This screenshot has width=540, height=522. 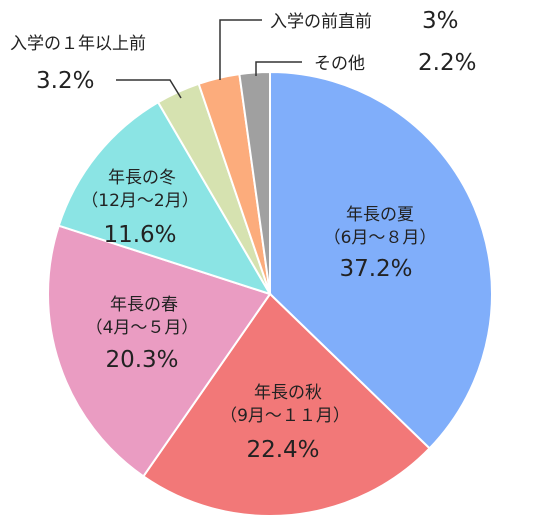 What do you see at coordinates (440, 21) in the screenshot?
I see `slice-5-value: 3%` at bounding box center [440, 21].